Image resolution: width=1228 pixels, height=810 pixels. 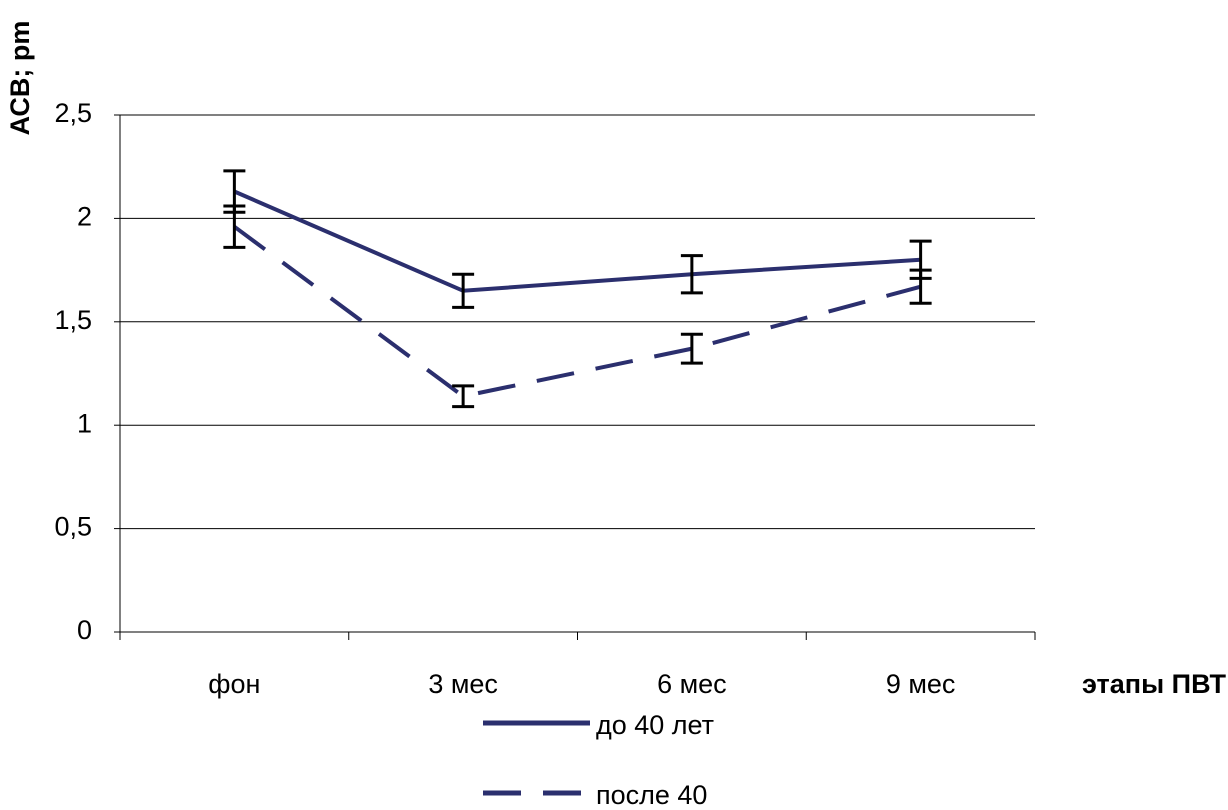 I want to click on x-tick-label: 6 мес, so click(x=692, y=684).